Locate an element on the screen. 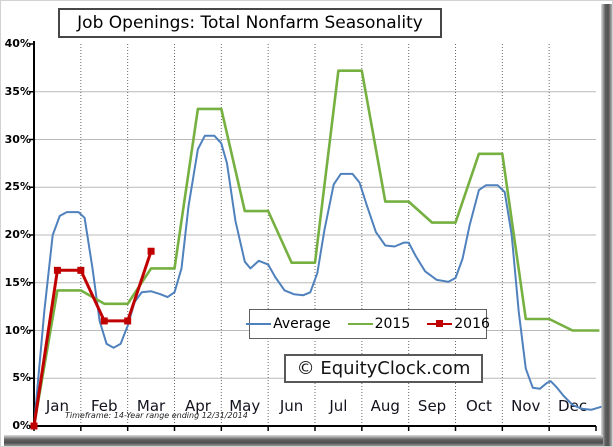 Image resolution: width=613 pixels, height=447 pixels. watermark-box: © EquityClock.com is located at coordinates (383, 368).